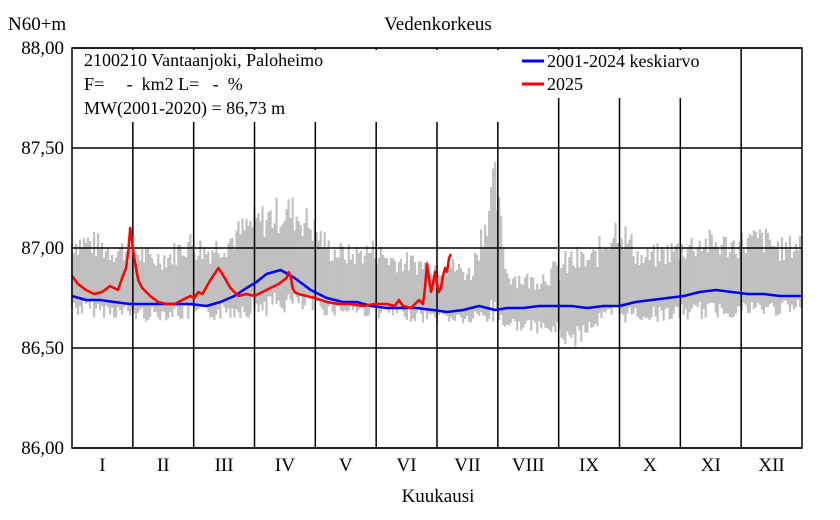  What do you see at coordinates (346, 465) in the screenshot?
I see `month-label: V` at bounding box center [346, 465].